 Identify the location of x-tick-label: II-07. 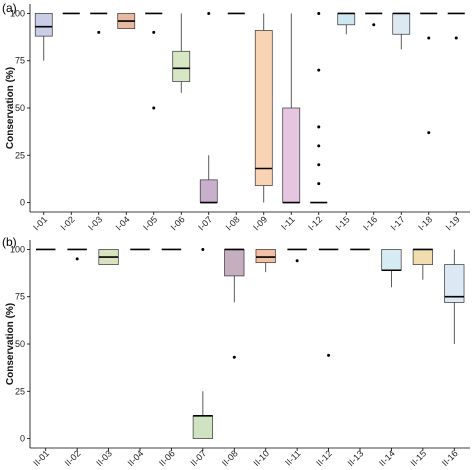
(198, 458).